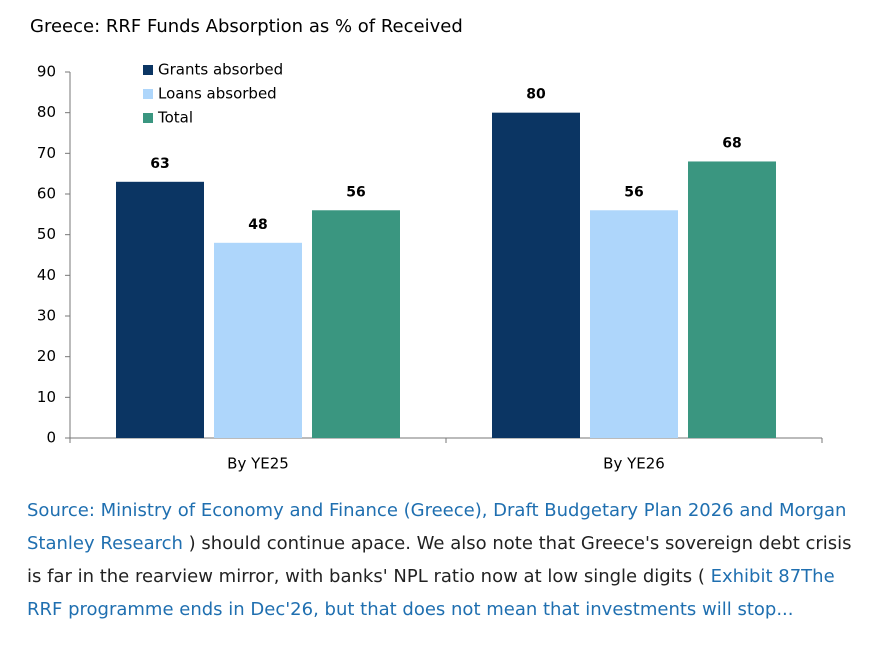 The width and height of the screenshot is (886, 669). What do you see at coordinates (159, 164) in the screenshot?
I see `value-label: 63` at bounding box center [159, 164].